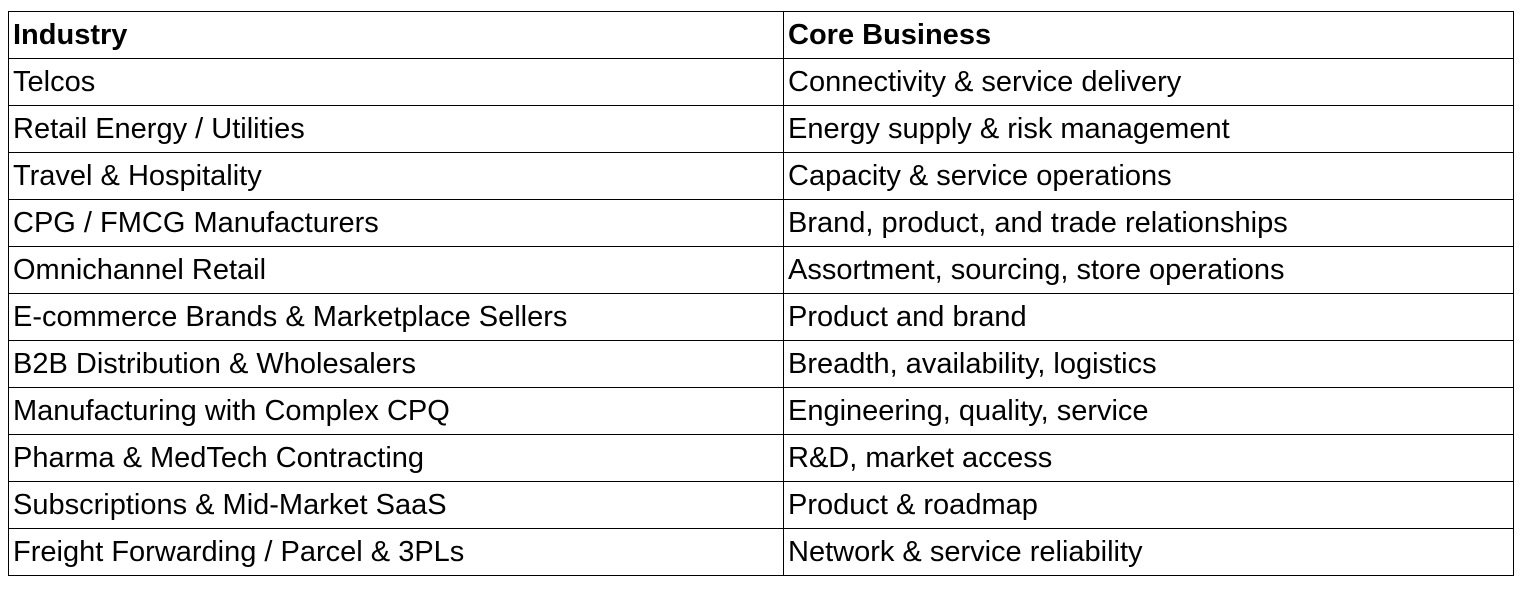  I want to click on header-row: Industry Core Business, so click(761, 35).